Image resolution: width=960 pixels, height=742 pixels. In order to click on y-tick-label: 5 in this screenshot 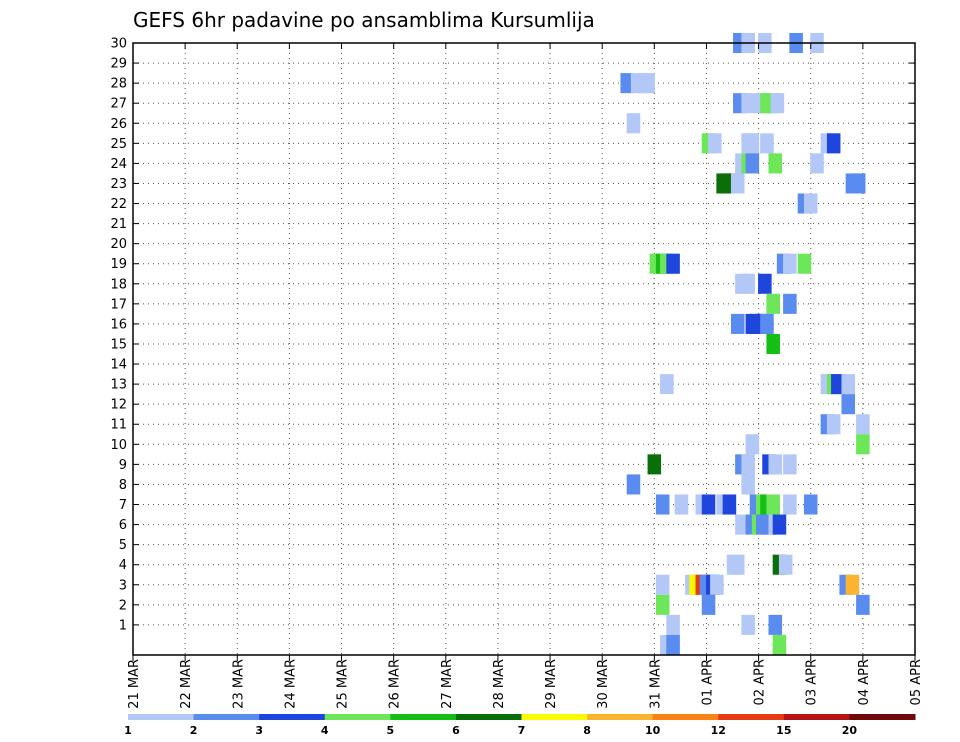, I will do `click(123, 545)`.